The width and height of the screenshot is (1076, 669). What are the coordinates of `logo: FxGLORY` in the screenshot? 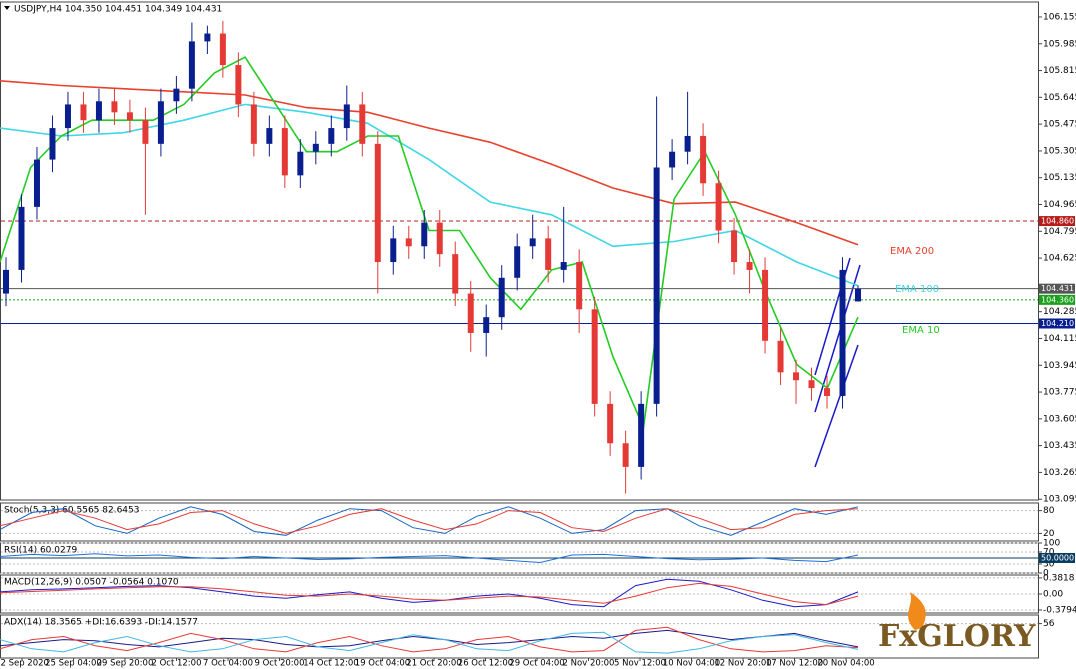 It's located at (957, 636).